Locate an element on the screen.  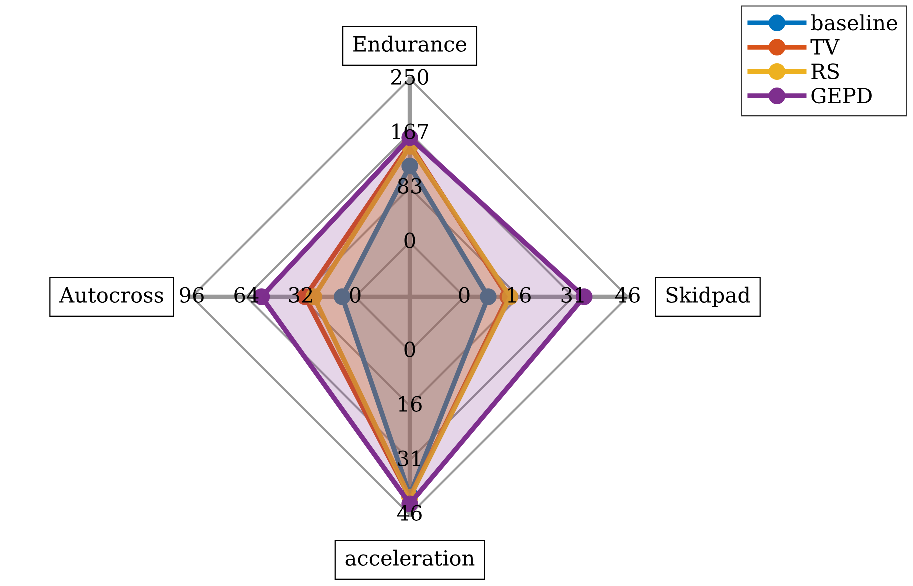
legend-label: GEPD is located at coordinates (842, 96).